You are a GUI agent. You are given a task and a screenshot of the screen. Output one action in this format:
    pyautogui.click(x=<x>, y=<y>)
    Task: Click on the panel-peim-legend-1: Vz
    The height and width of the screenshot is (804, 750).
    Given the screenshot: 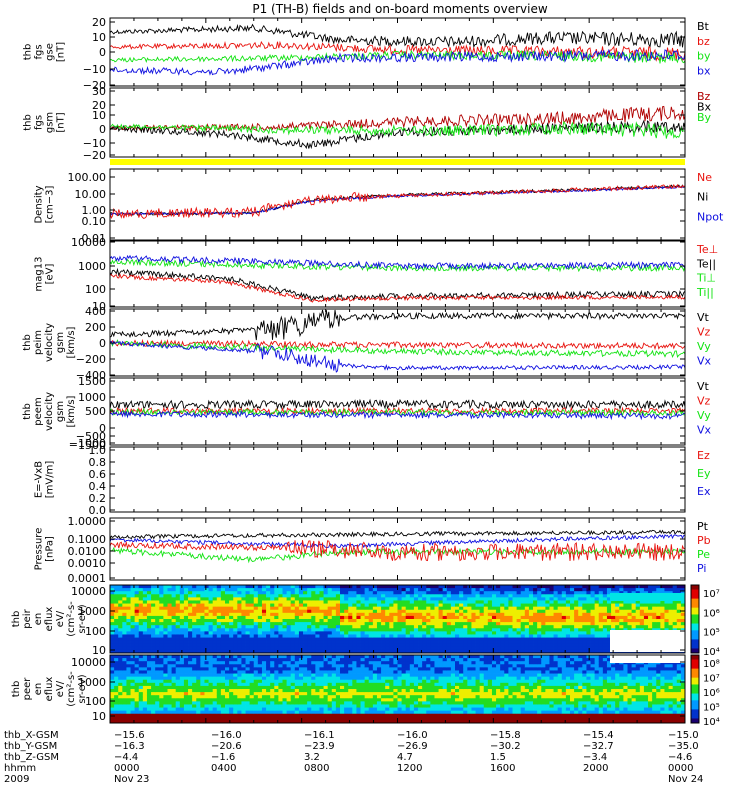 What is the action you would take?
    pyautogui.click(x=704, y=332)
    